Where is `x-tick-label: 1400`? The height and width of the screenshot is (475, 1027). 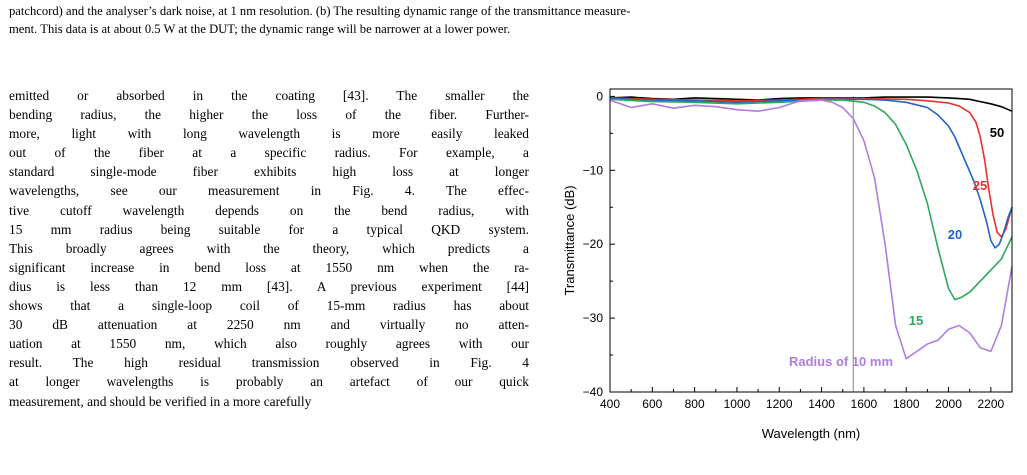 x-tick-label: 1400 is located at coordinates (821, 404).